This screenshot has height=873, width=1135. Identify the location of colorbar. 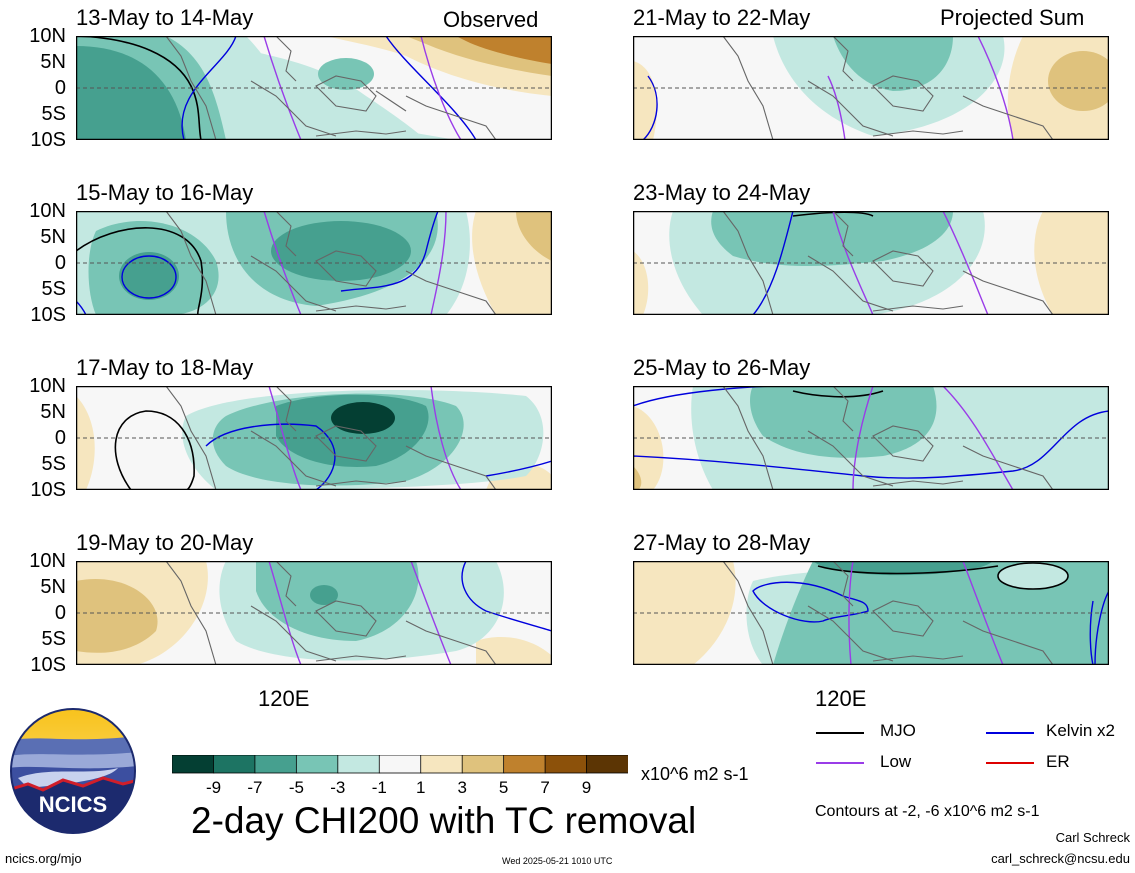
(400, 767).